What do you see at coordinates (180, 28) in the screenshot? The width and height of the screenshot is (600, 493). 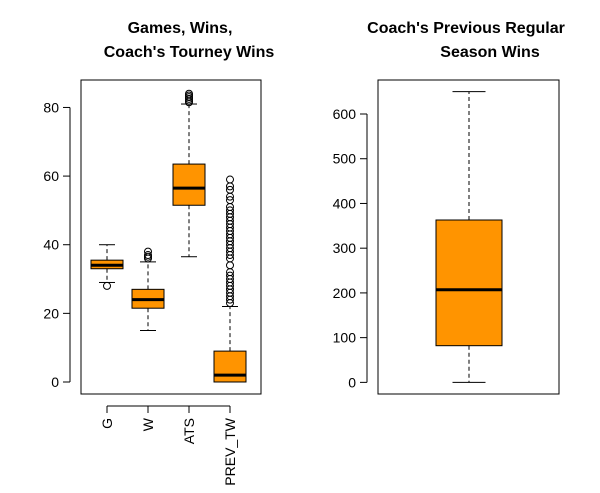 I see `left-chart-title-line-1: Games, Wins,` at bounding box center [180, 28].